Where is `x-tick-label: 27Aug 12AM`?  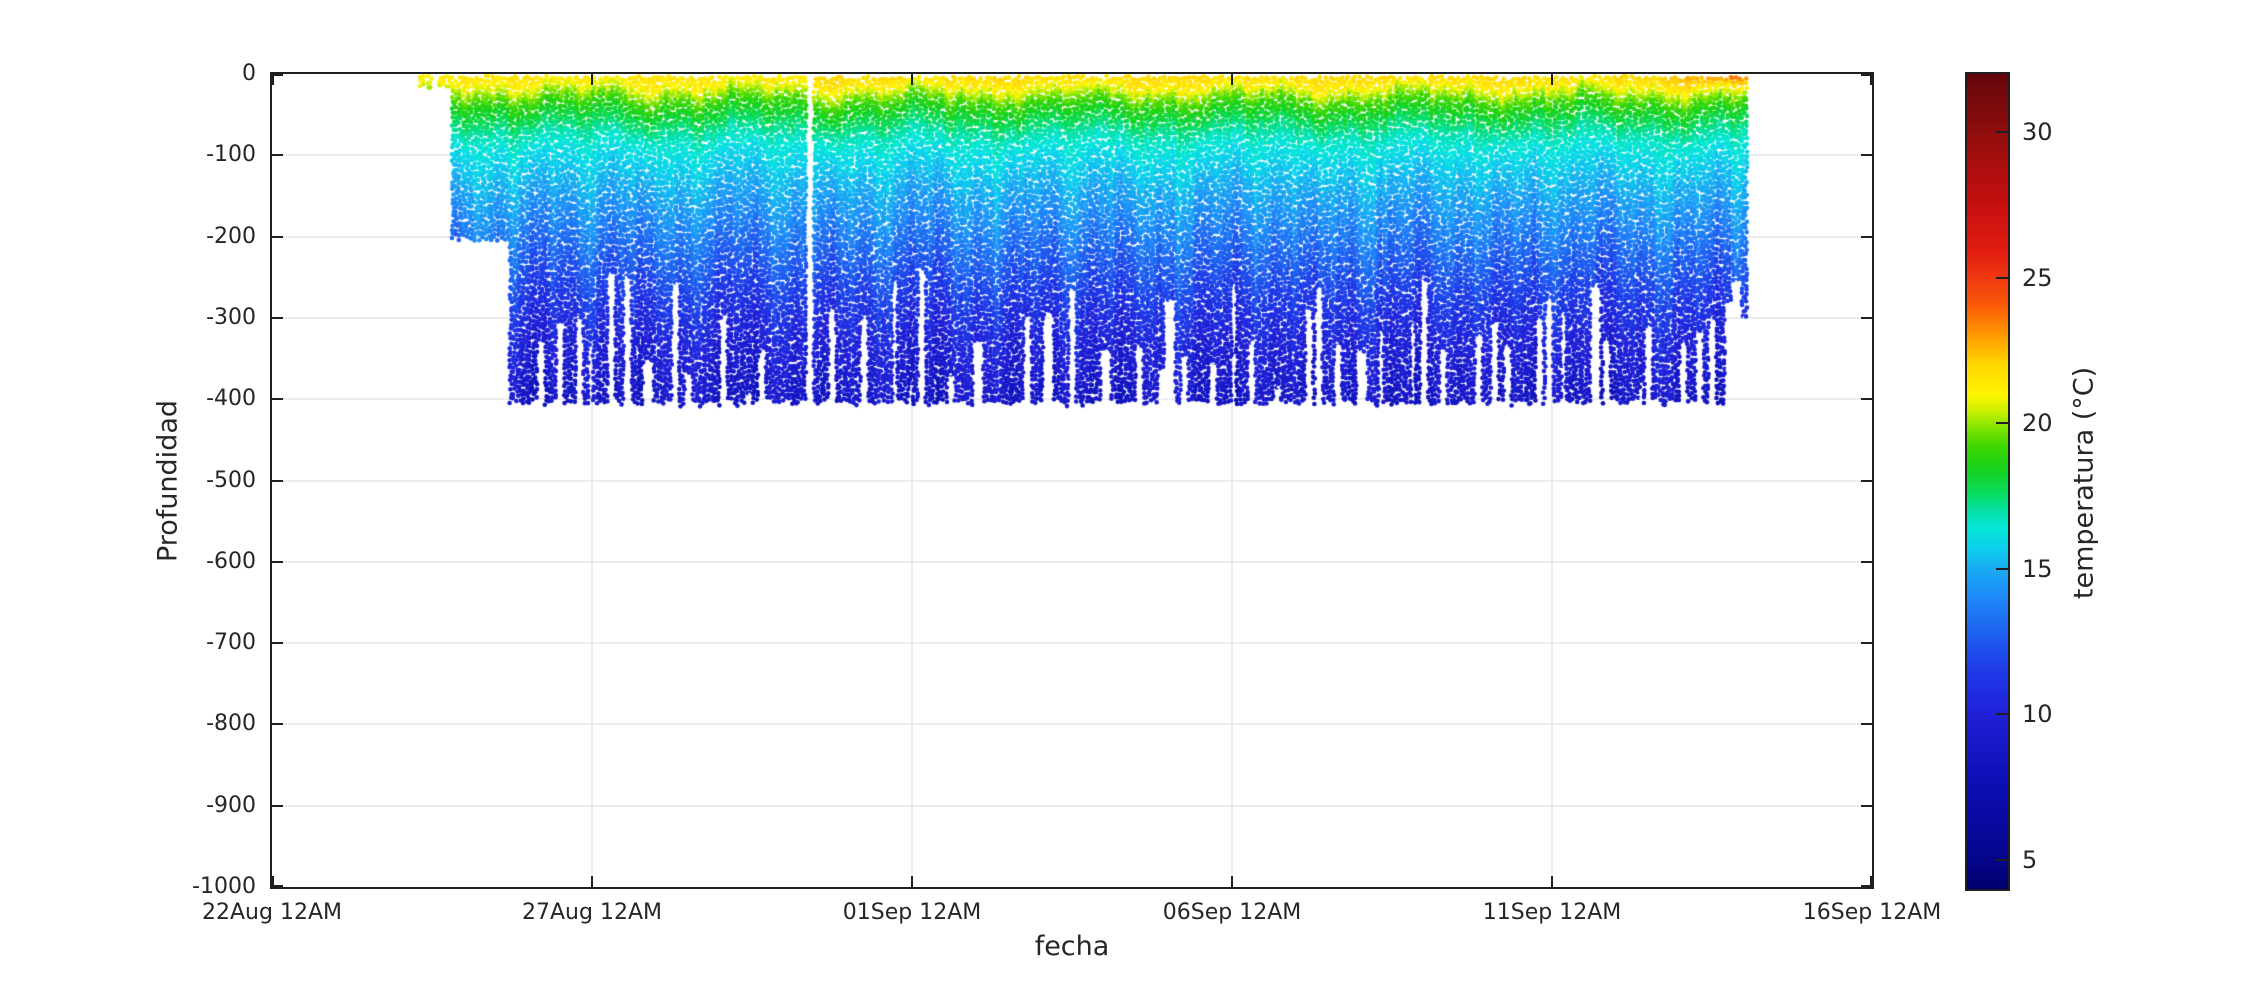 x-tick-label: 27Aug 12AM is located at coordinates (592, 912).